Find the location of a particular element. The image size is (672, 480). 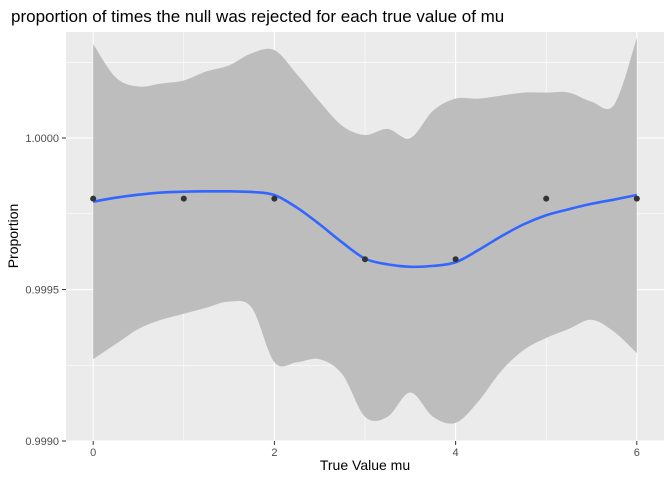

x-axis-title: True Value mu is located at coordinates (365, 465).